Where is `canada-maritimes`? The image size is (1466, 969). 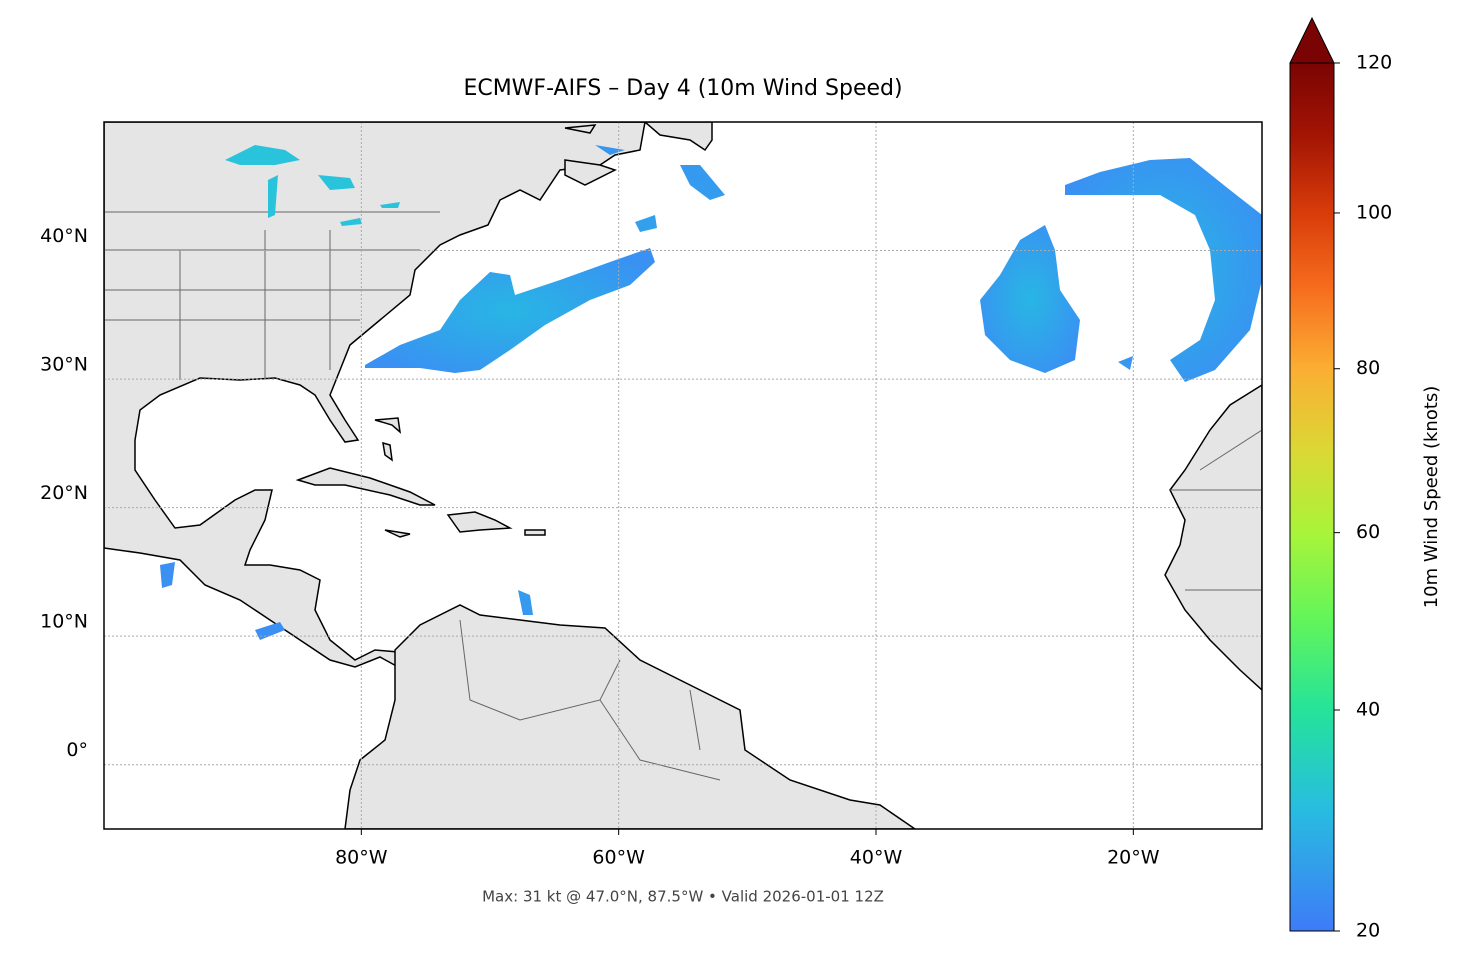
canada-maritimes is located at coordinates (638, 154).